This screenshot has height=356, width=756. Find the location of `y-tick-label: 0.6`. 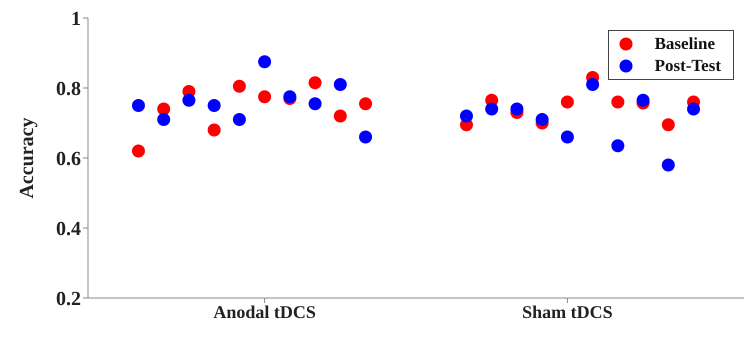

y-tick-label: 0.6 is located at coordinates (68, 159).